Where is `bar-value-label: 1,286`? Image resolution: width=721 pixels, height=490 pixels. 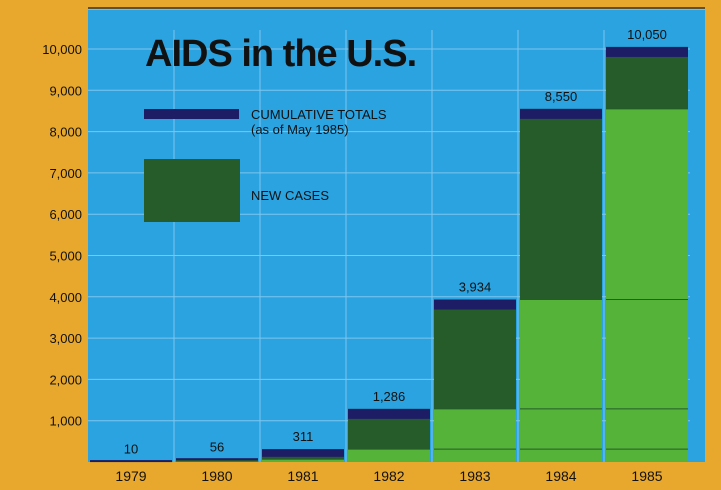
bar-value-label: 1,286 is located at coordinates (389, 396).